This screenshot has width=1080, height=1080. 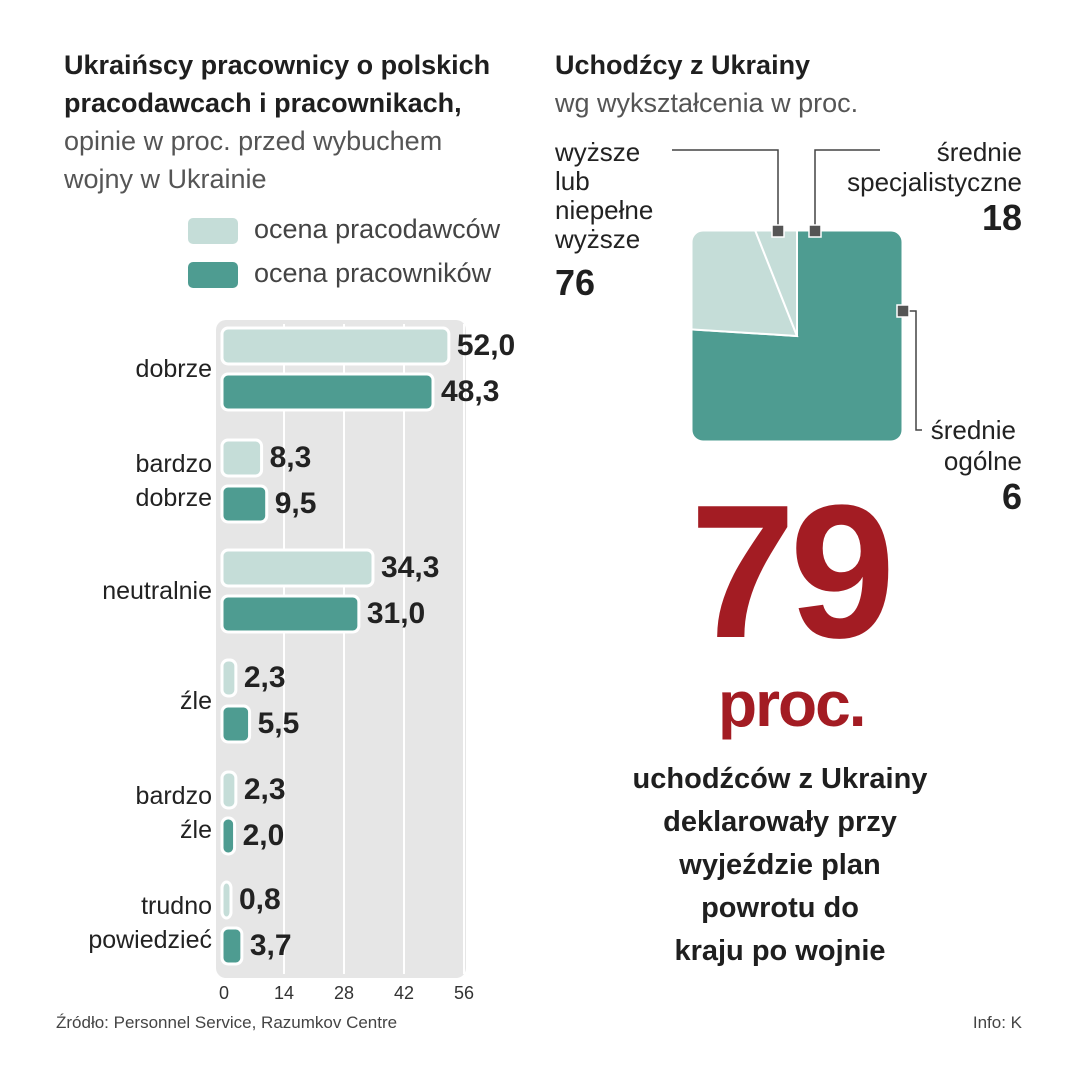 I want to click on x-tick-label: 56, so click(x=464, y=993).